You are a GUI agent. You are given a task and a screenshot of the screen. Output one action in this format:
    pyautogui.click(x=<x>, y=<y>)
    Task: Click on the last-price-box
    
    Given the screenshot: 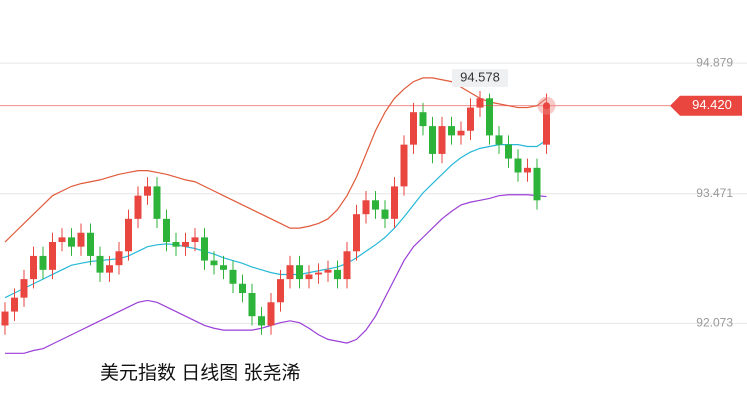 What is the action you would take?
    pyautogui.click(x=706, y=105)
    